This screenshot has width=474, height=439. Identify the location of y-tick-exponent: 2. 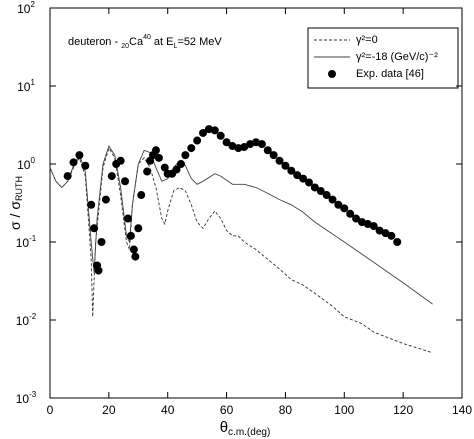
(32, 4).